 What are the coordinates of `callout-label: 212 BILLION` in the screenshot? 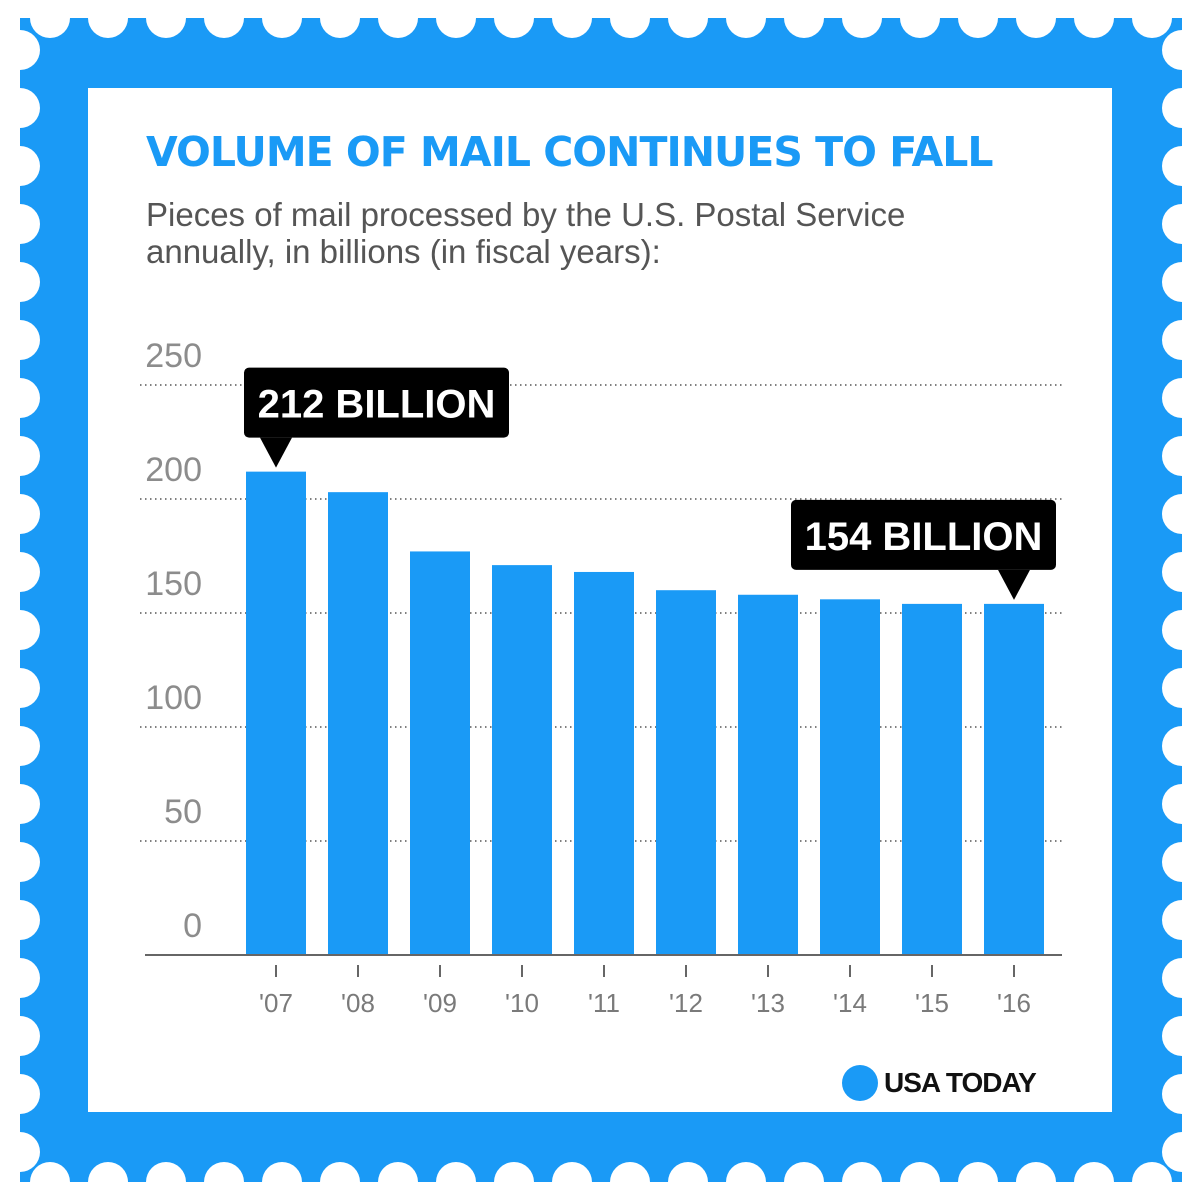 It's located at (377, 405).